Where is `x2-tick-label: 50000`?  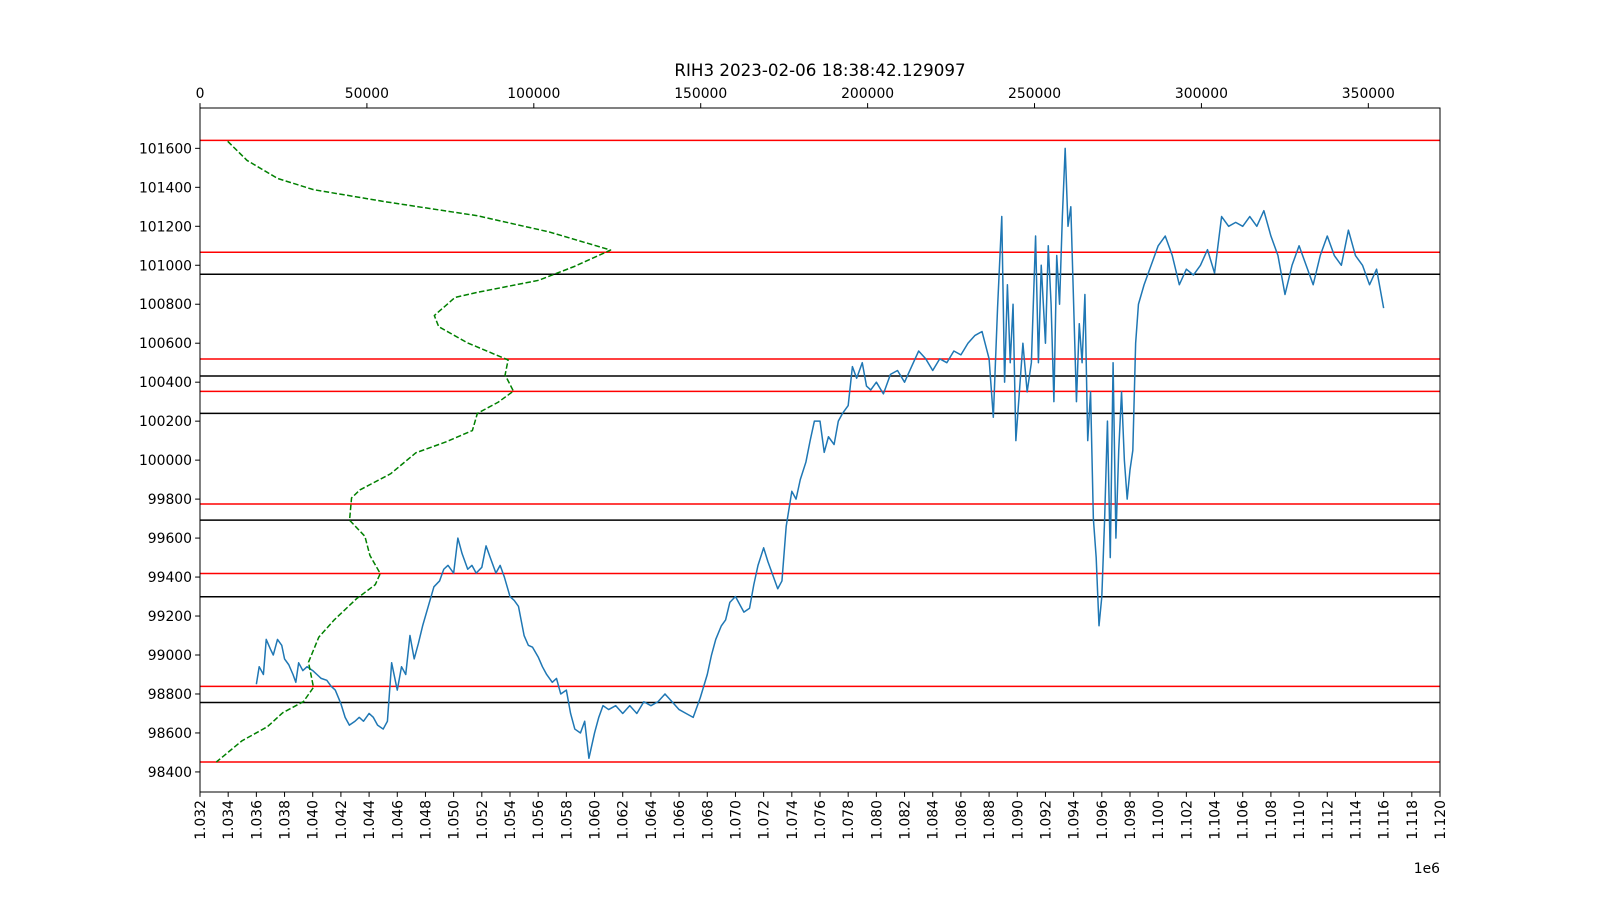
x2-tick-label: 50000 is located at coordinates (367, 94).